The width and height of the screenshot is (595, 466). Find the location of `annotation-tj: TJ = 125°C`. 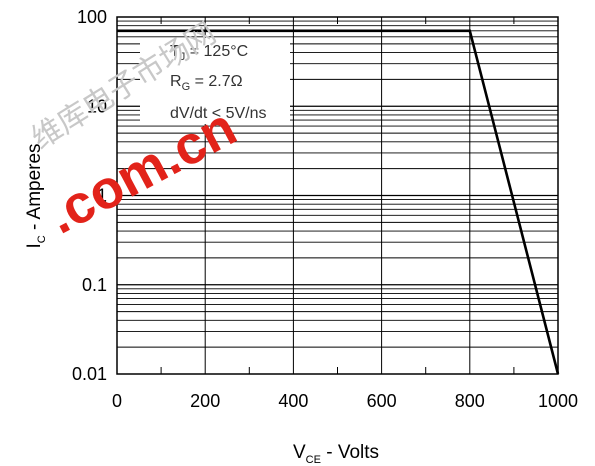

annotation-tj: TJ = 125°C is located at coordinates (209, 53).